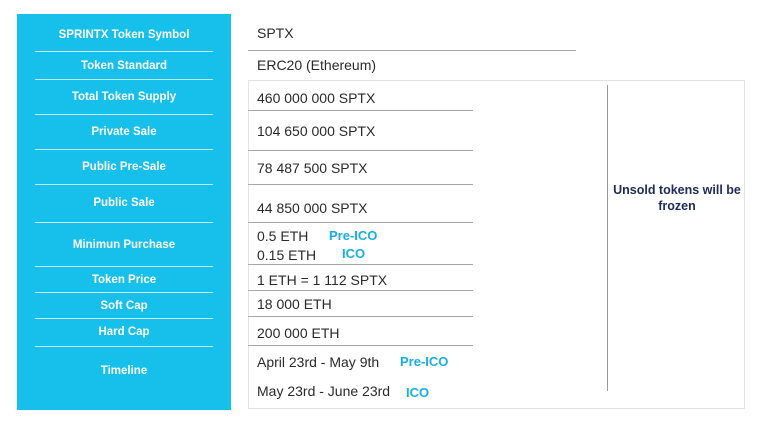  What do you see at coordinates (316, 131) in the screenshot?
I see `value-private-sale: 104 650 000 SPTX` at bounding box center [316, 131].